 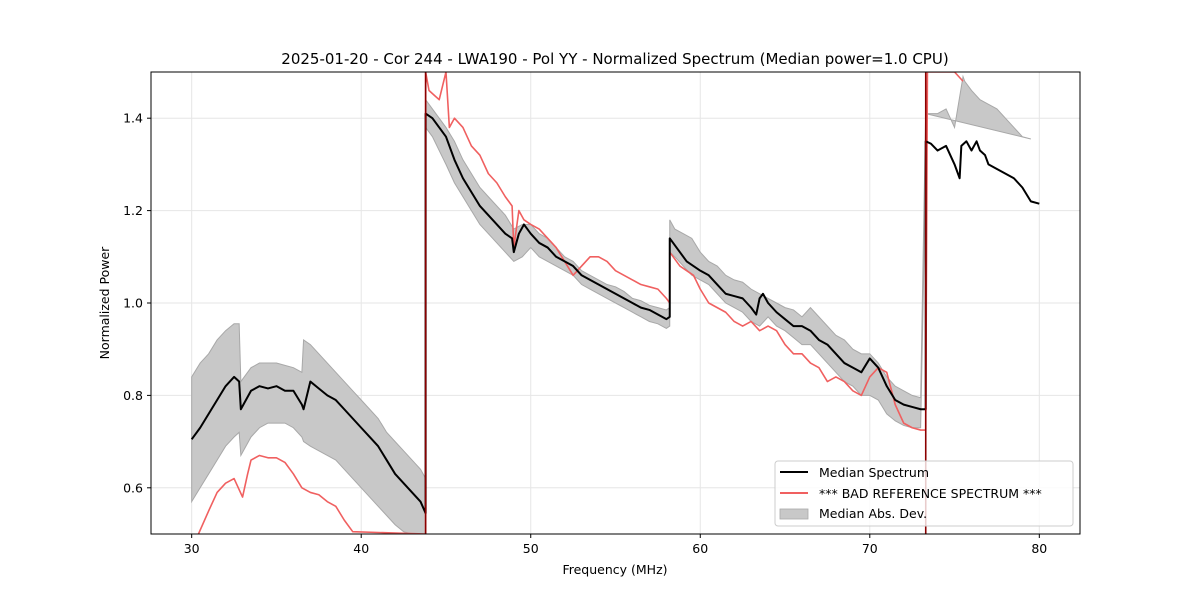 What do you see at coordinates (873, 513) in the screenshot?
I see `legend-label-mad: Median Abs. Dev.` at bounding box center [873, 513].